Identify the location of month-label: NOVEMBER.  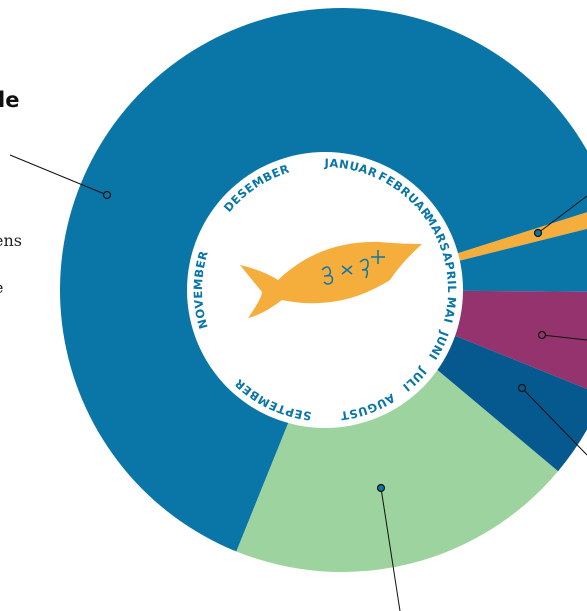
(201, 290).